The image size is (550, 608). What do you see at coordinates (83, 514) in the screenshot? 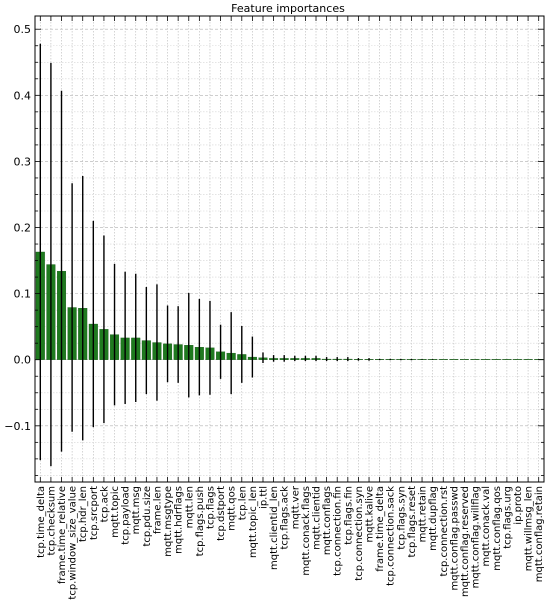
I see `x-tick-label: tcp.hdr_len` at bounding box center [83, 514].